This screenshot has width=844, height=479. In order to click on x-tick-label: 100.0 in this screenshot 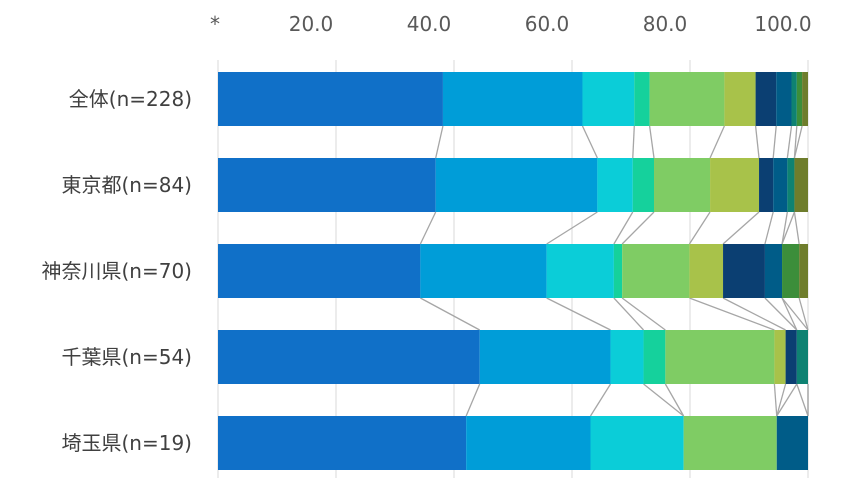, I will do `click(782, 24)`.